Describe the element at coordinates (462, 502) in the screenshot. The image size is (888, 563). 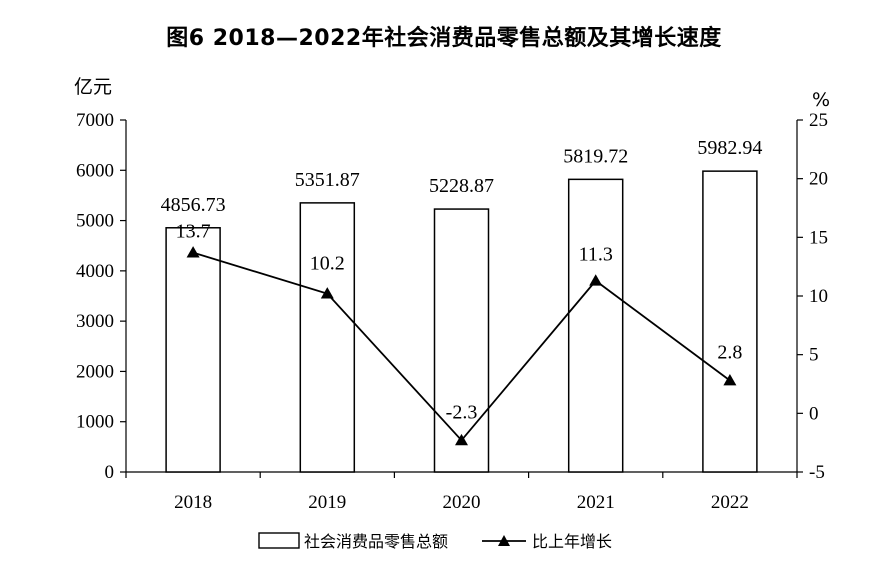
I see `x-tick-label: 2020` at that location.